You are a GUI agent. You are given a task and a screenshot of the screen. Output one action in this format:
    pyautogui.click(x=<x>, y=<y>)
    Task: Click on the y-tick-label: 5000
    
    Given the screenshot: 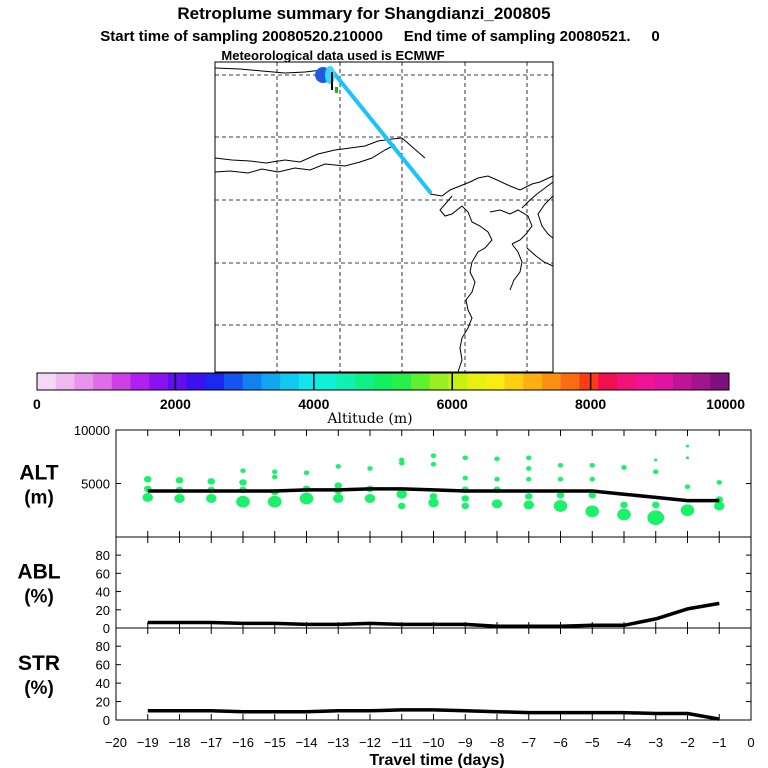 What is the action you would take?
    pyautogui.click(x=95, y=484)
    